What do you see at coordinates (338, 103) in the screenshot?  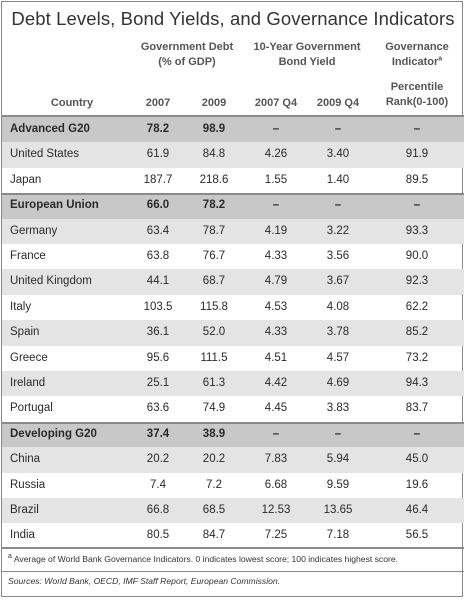 I see `column-header-yield-2009: 2009 Q4` at bounding box center [338, 103].